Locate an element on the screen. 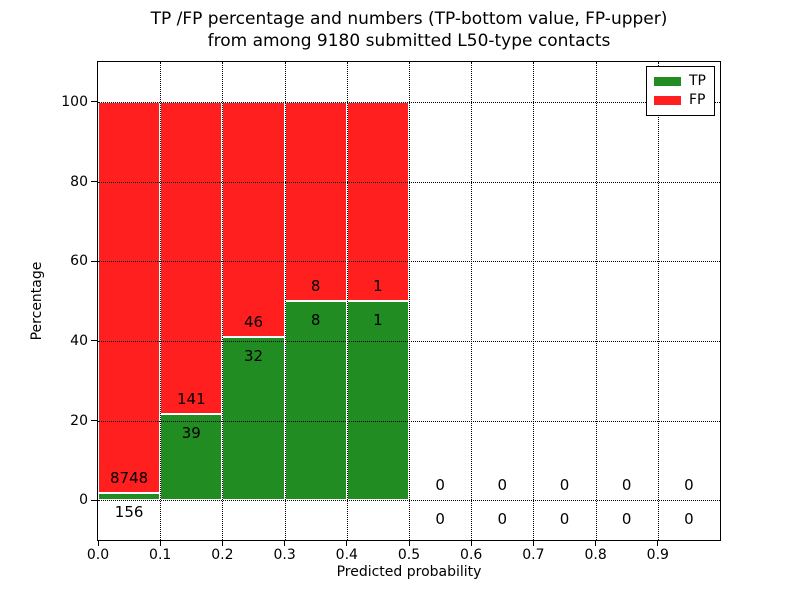  x-tick-label: 0.1 is located at coordinates (160, 555).